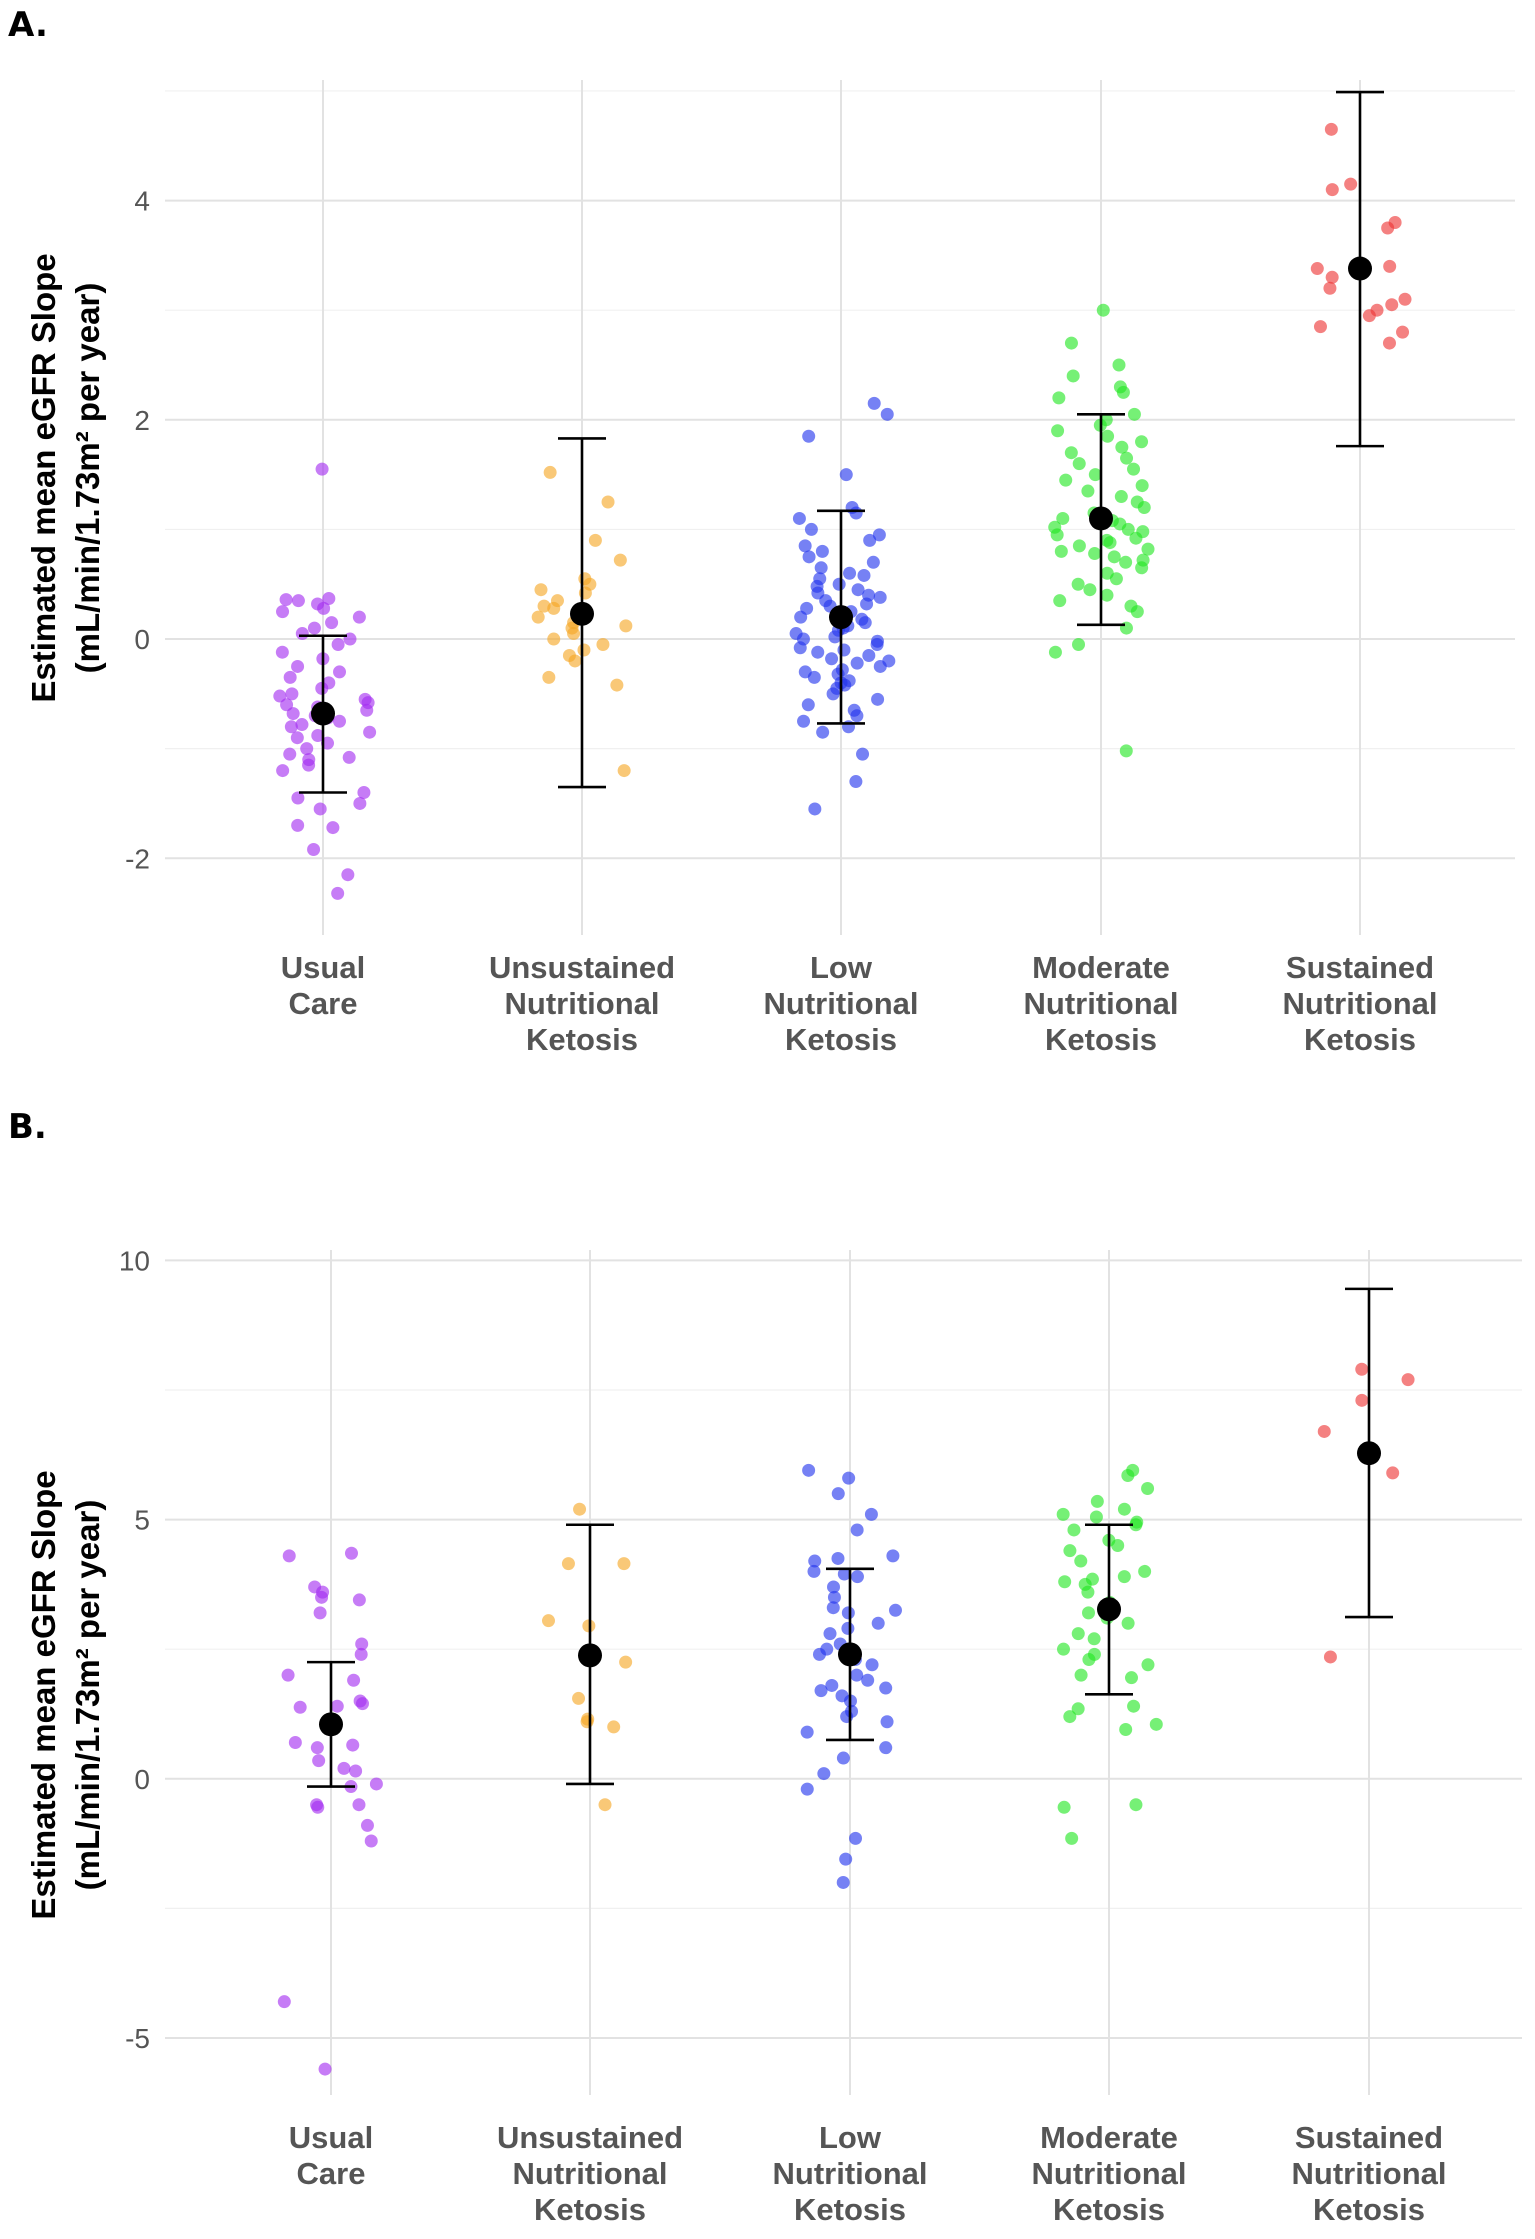 The width and height of the screenshot is (1535, 2239). What do you see at coordinates (134, 1649) in the screenshot?
I see `y-ticks-b: -5 0 5 10` at bounding box center [134, 1649].